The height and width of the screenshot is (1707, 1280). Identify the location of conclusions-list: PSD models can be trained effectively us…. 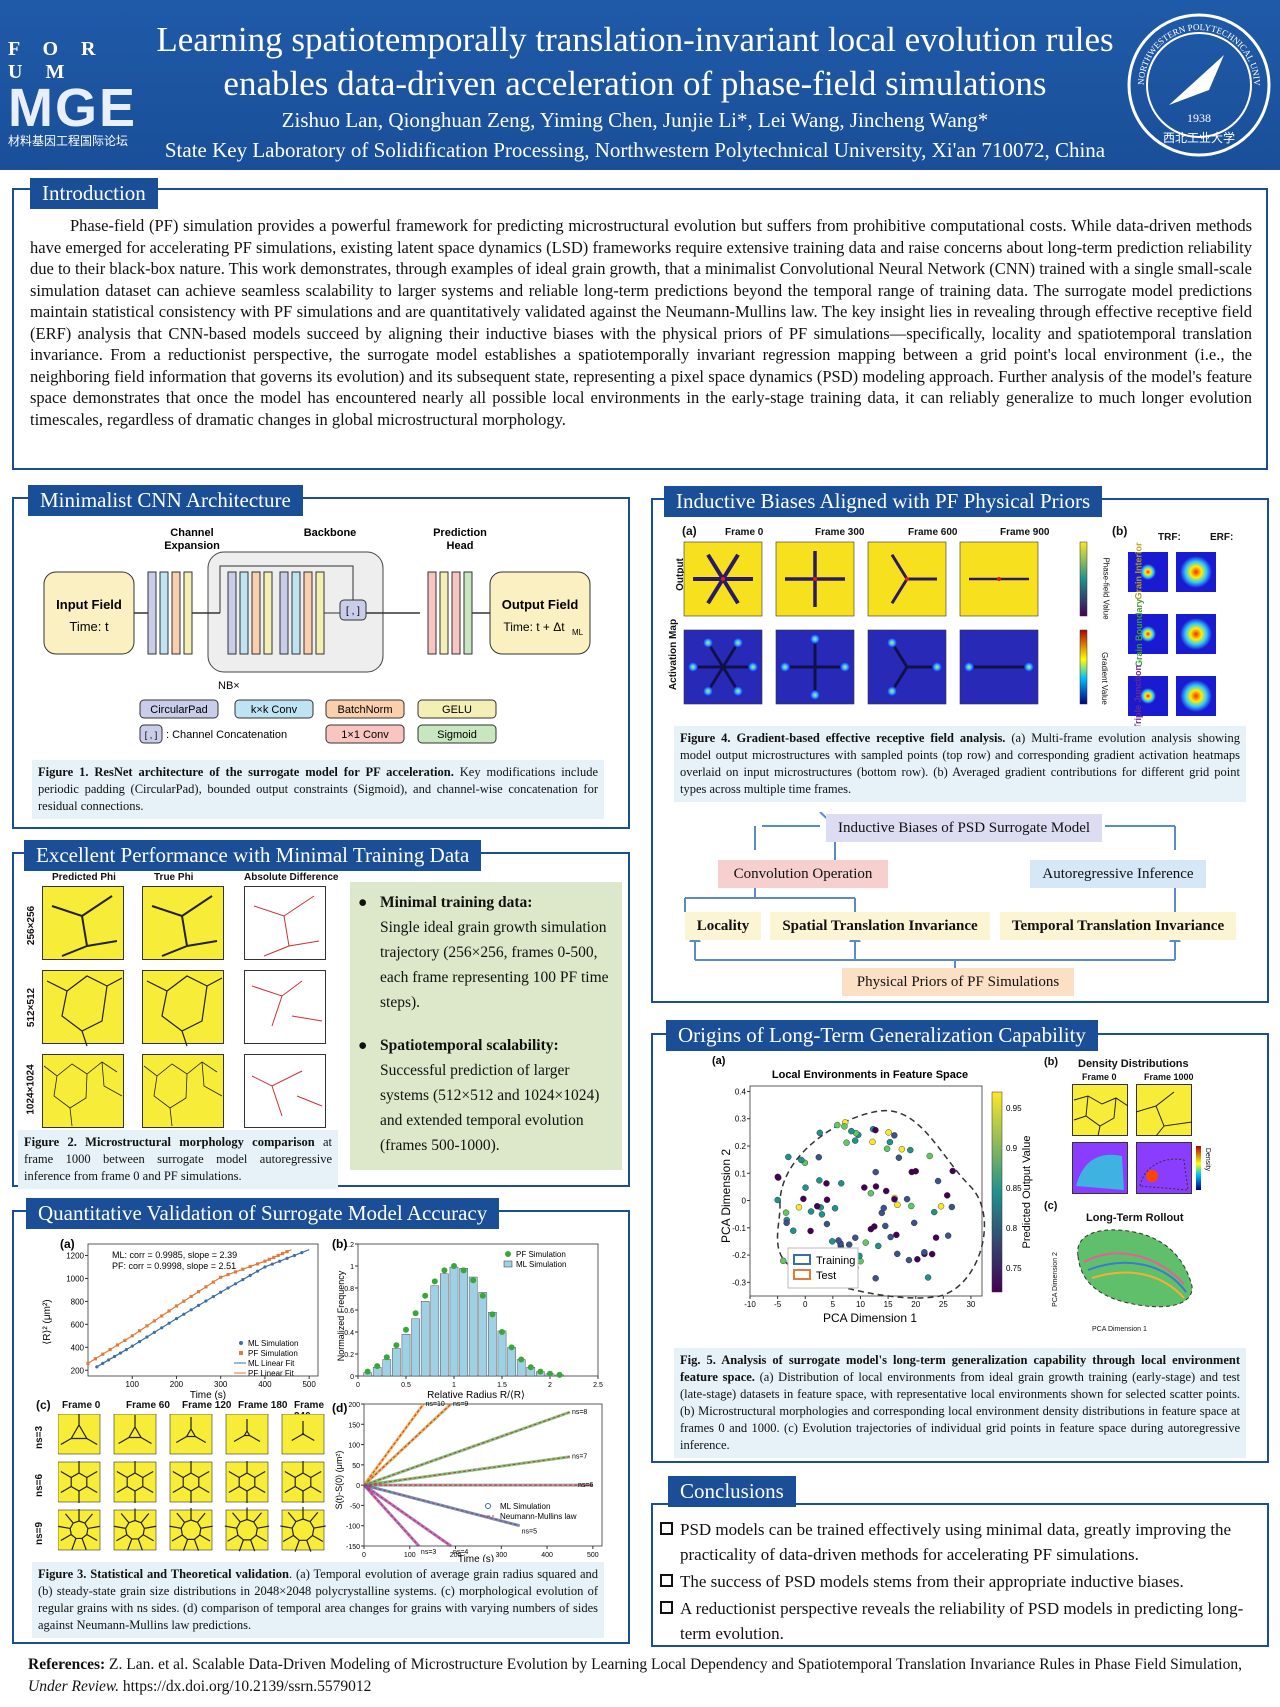
(960, 1582).